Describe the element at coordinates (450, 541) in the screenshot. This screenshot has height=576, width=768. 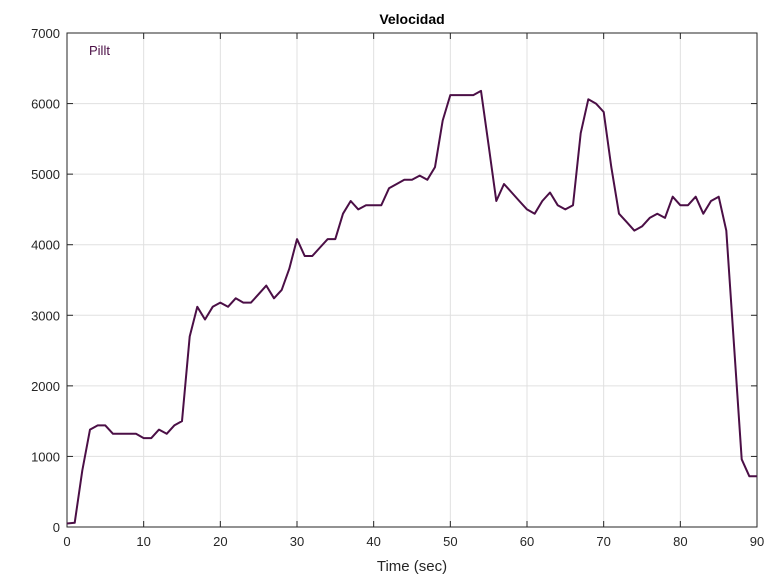
I see `x-tick-label: 50` at that location.